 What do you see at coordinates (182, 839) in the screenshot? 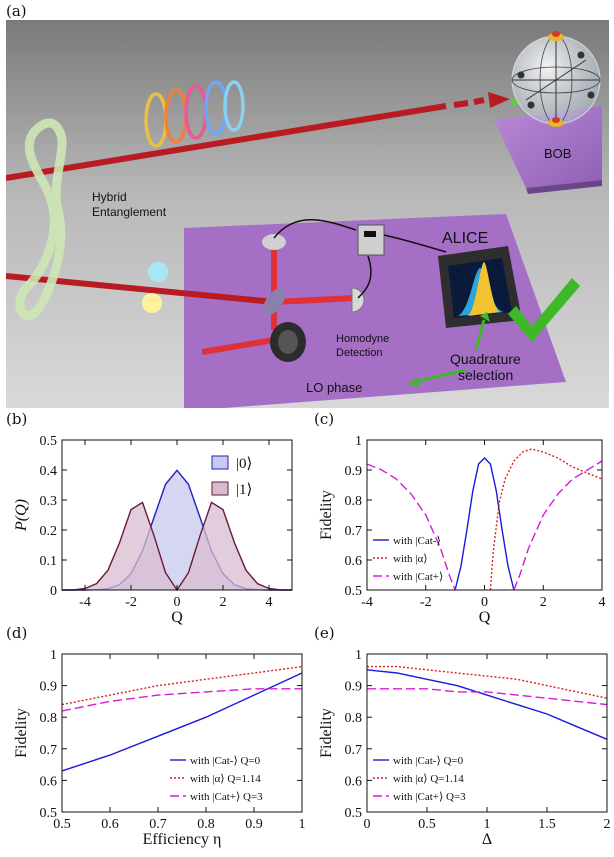
I see `x-axis-label-d: Efficiency η` at bounding box center [182, 839].